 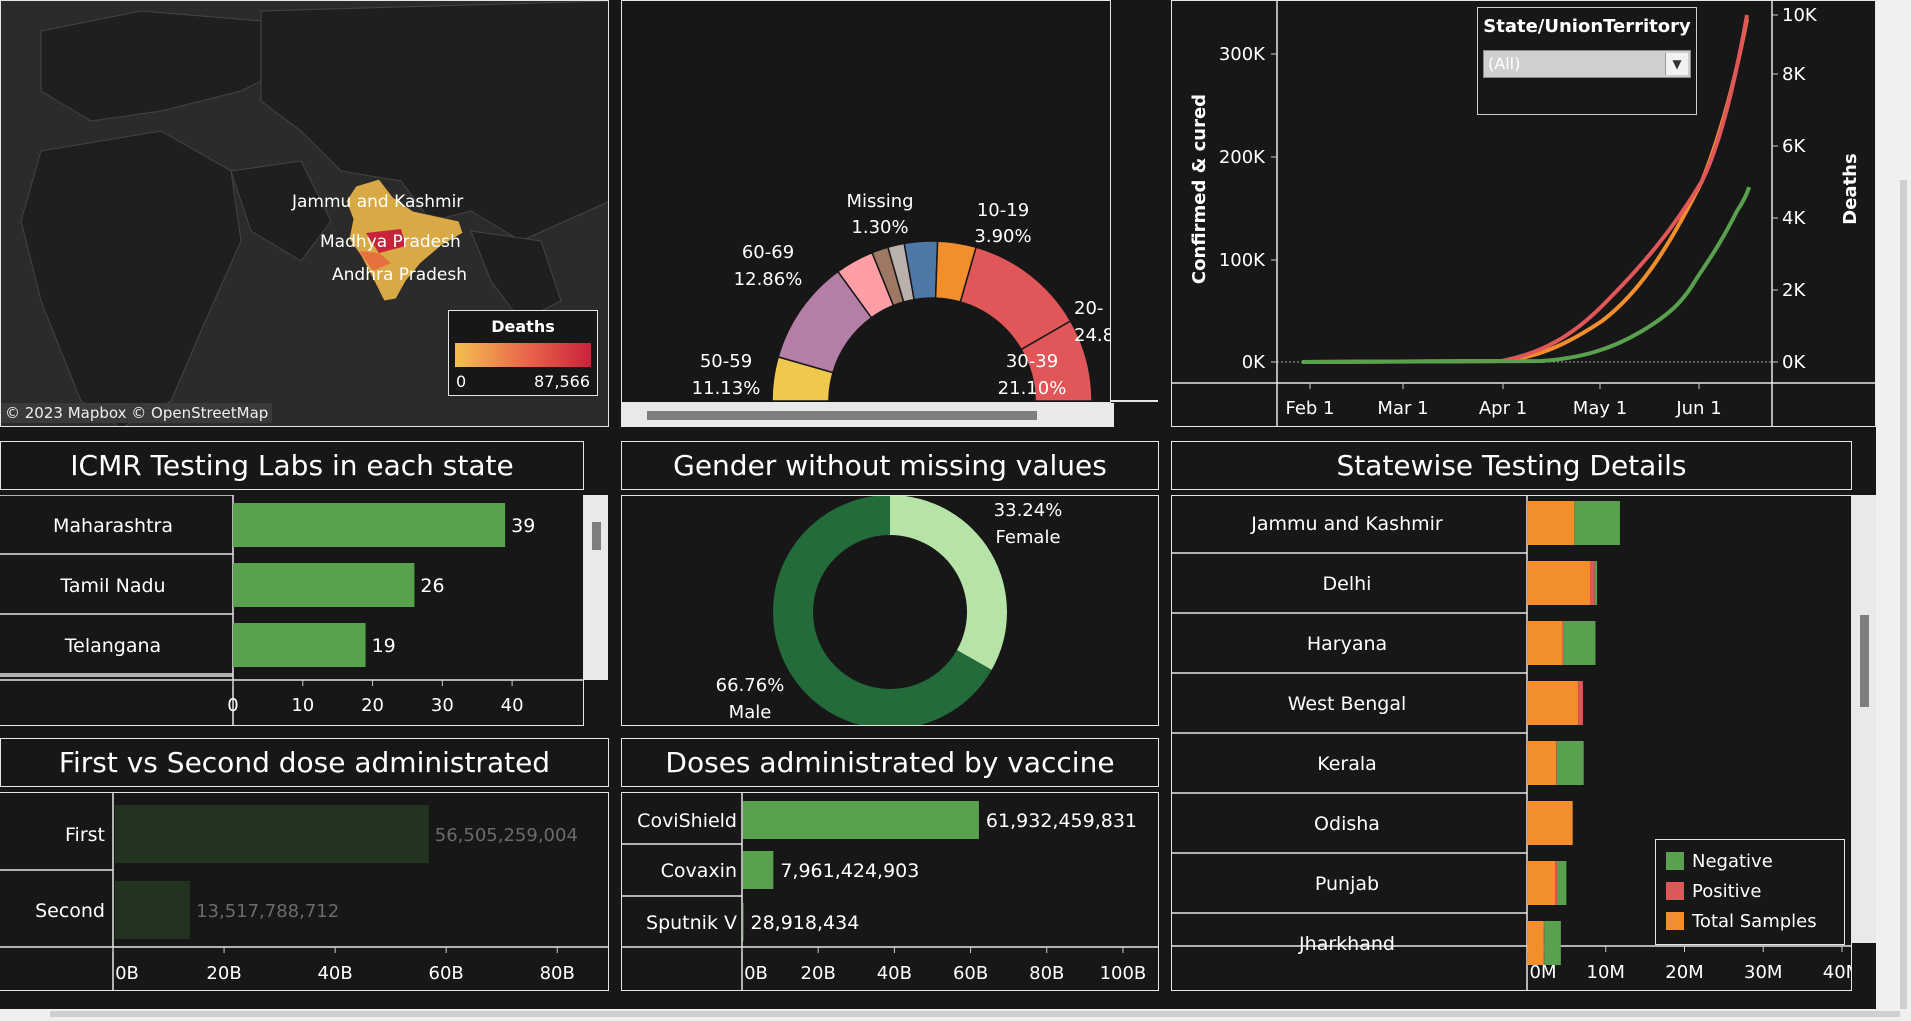 I want to click on state-bar-jharkhand-total-samples, so click(x=1535, y=943).